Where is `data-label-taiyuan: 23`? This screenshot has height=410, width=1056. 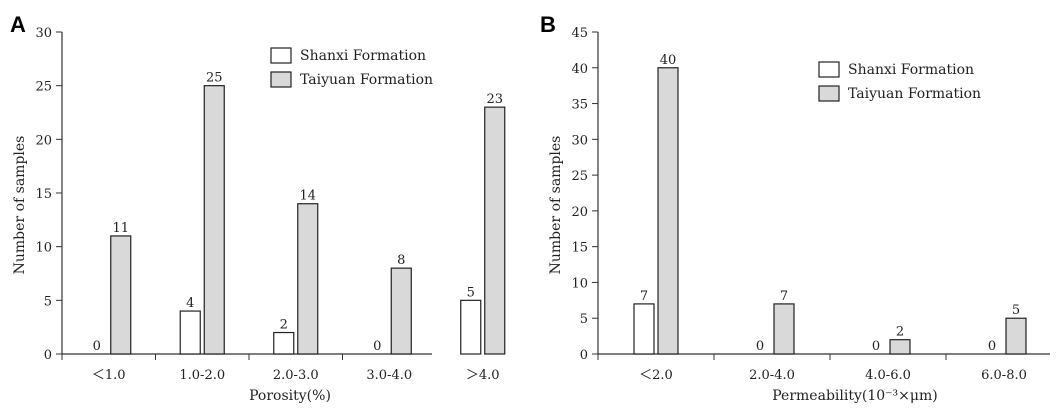 data-label-taiyuan: 23 is located at coordinates (494, 99).